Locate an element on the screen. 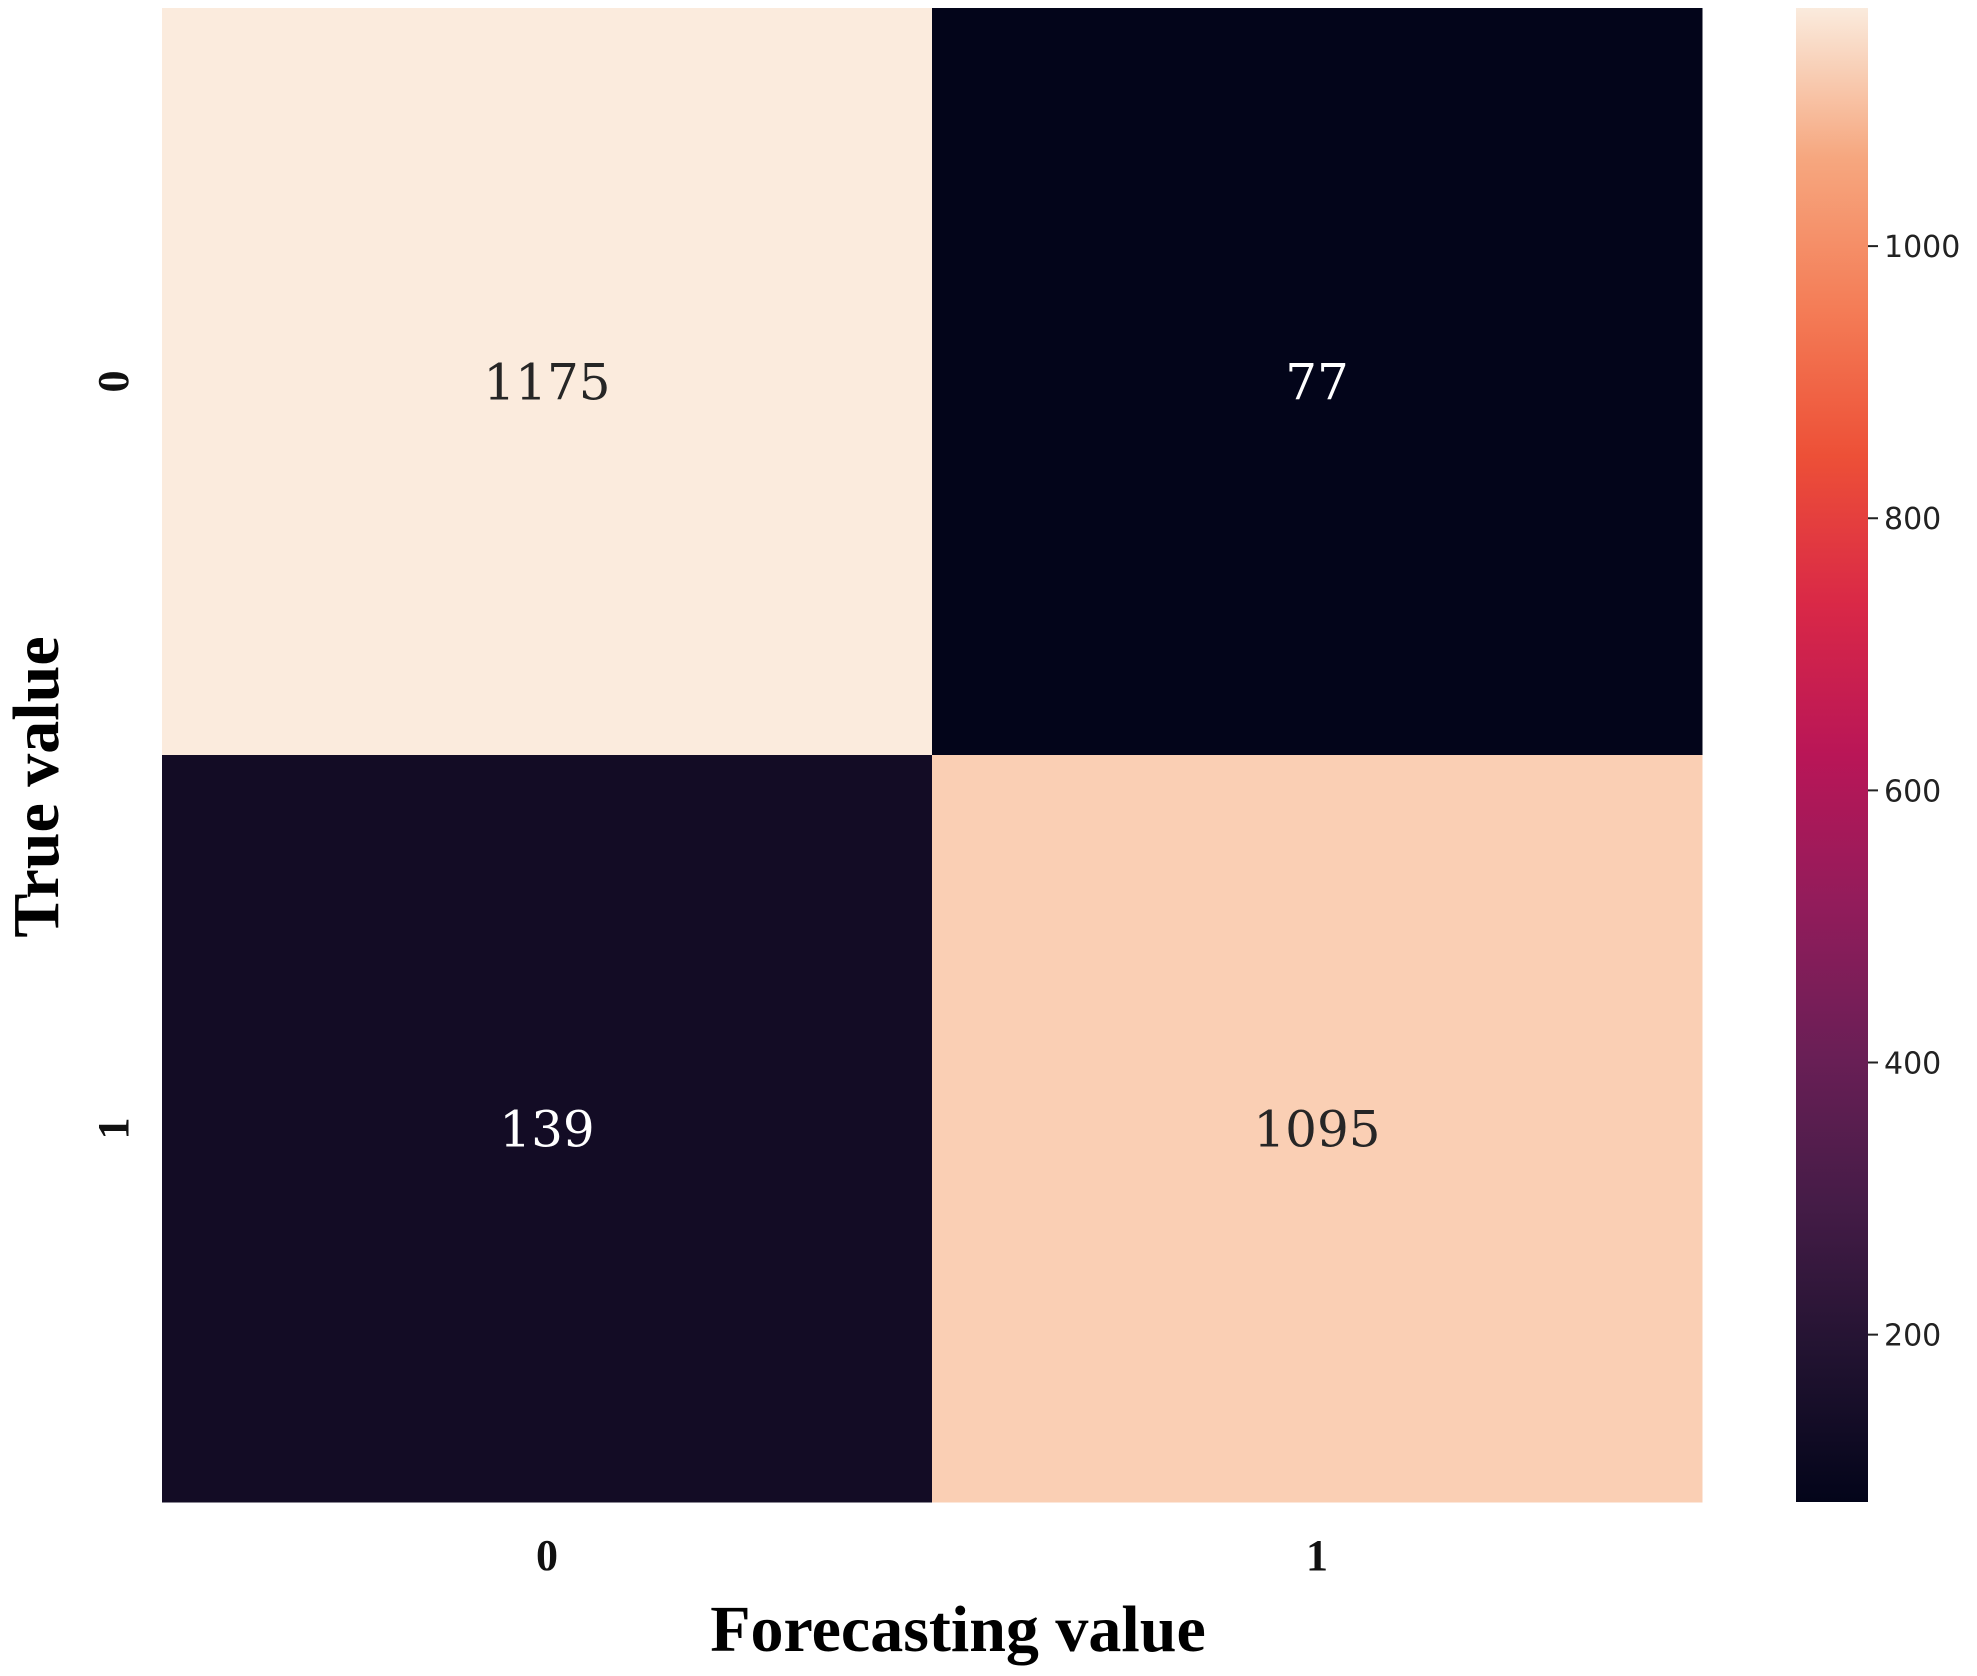  y-tick-0: 0 is located at coordinates (113, 382).